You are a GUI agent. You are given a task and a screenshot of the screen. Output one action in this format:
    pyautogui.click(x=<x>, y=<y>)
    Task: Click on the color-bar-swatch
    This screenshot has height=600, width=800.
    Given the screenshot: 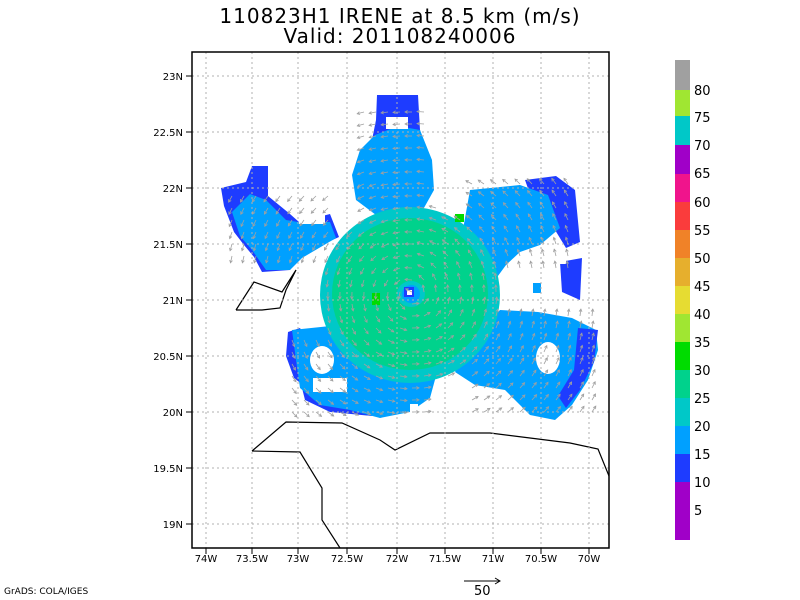 What is the action you would take?
    pyautogui.click(x=682, y=216)
    